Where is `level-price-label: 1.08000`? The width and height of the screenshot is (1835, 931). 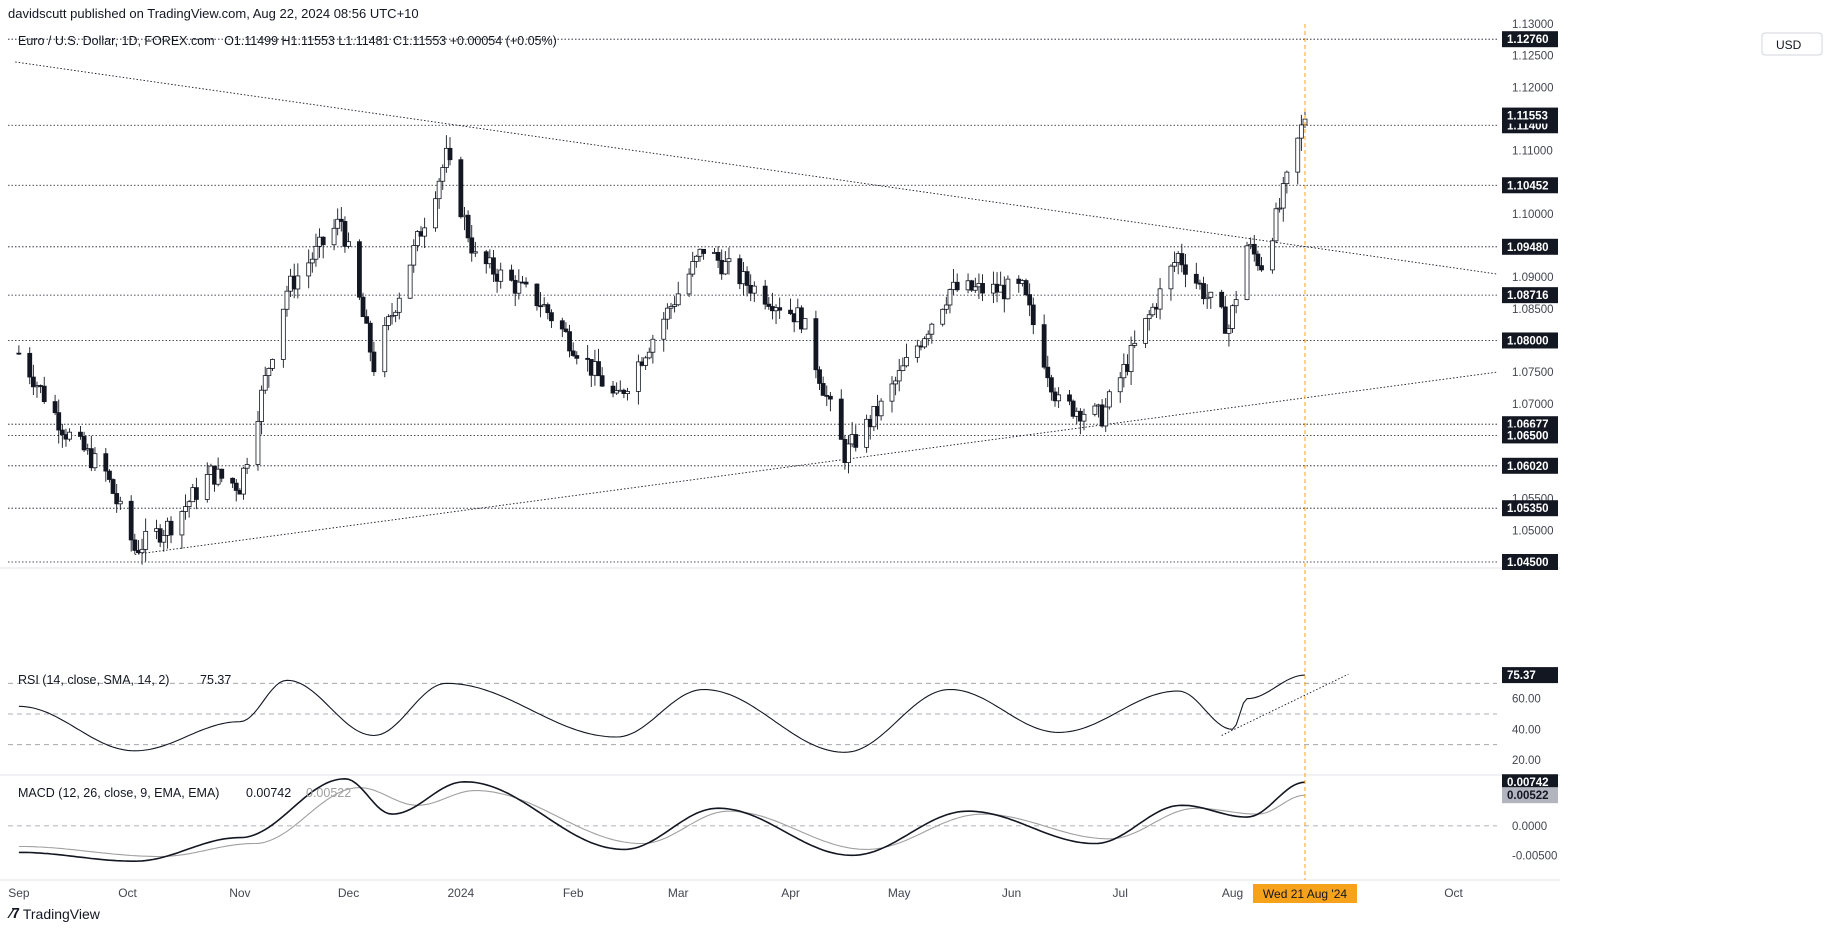 level-price-label: 1.08000 is located at coordinates (1530, 340).